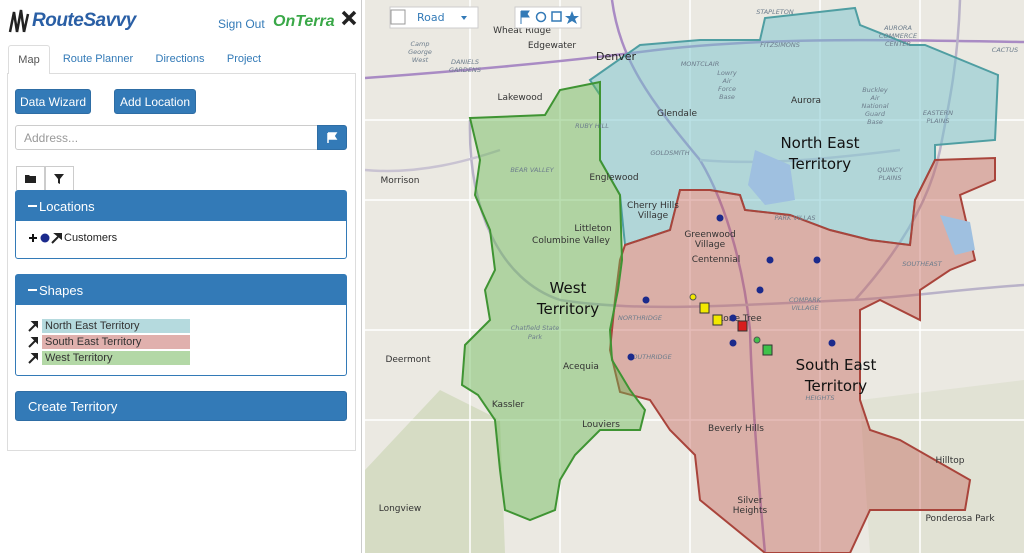 The height and width of the screenshot is (553, 1024). I want to click on filter-icon, so click(59, 179).